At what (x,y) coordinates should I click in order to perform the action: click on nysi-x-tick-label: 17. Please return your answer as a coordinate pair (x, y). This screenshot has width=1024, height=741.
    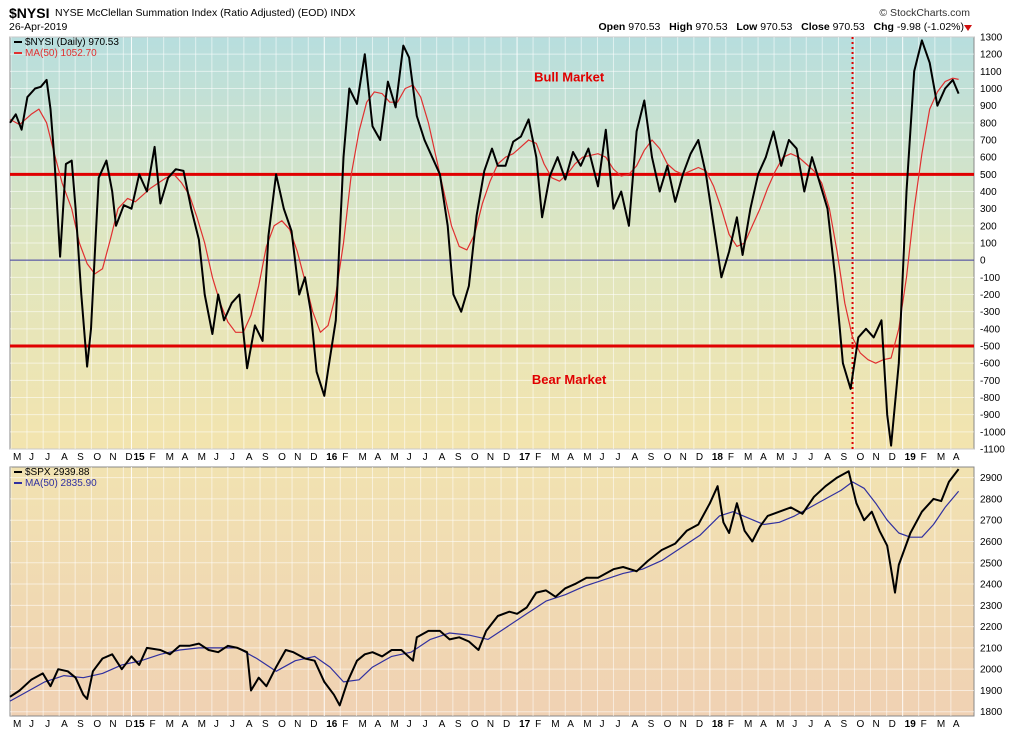
    Looking at the image, I should click on (525, 457).